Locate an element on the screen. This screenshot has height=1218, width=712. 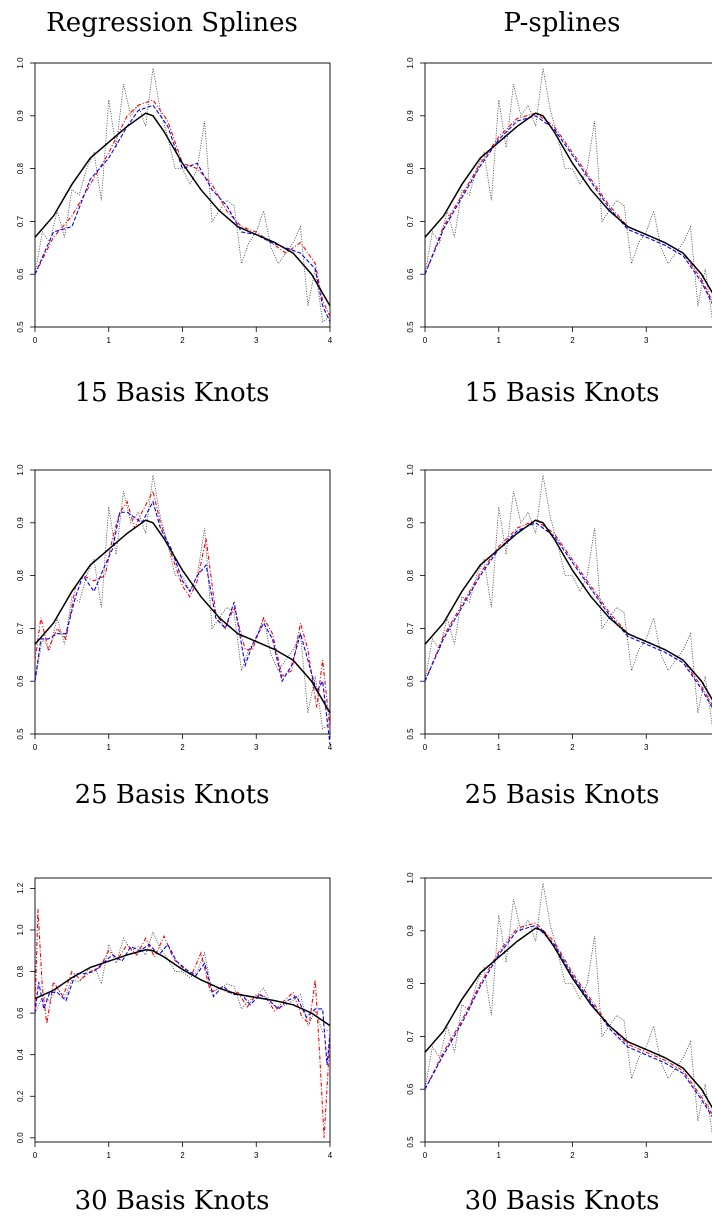
caption-regression-25-knots: 25 Basis Knots is located at coordinates (172, 795).